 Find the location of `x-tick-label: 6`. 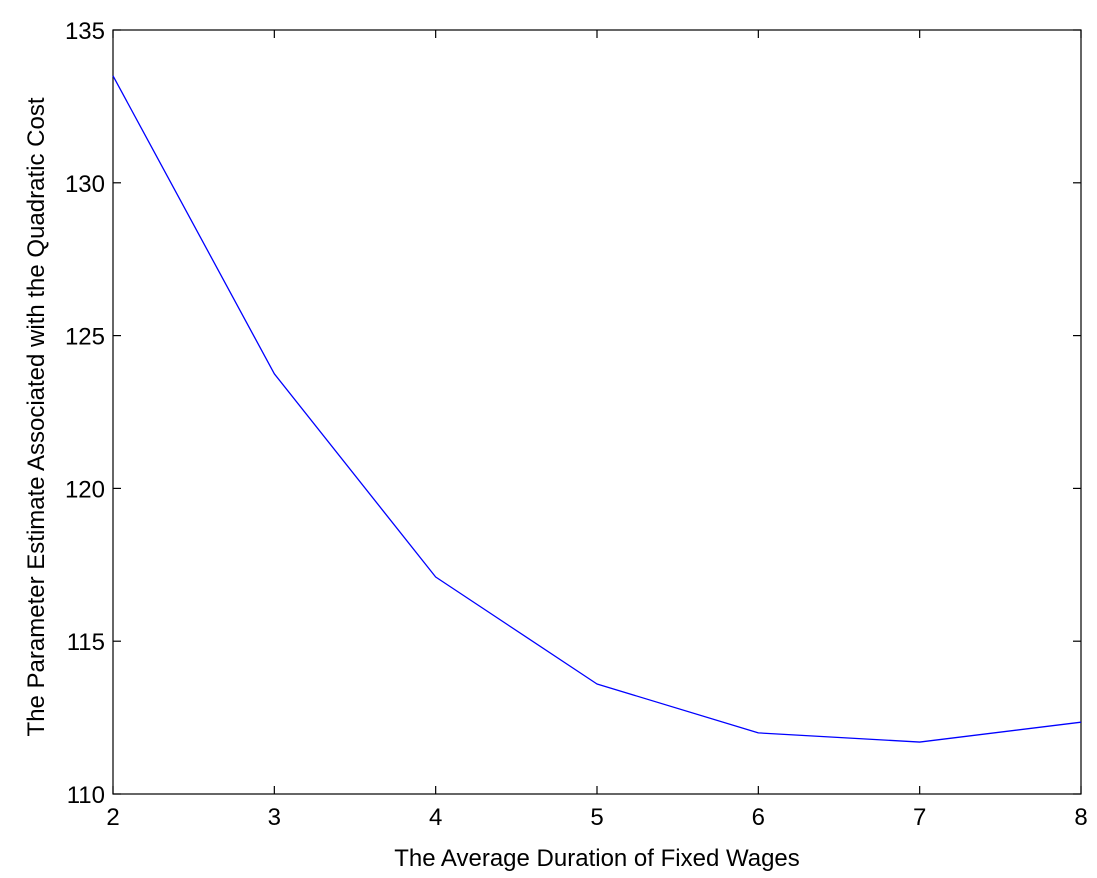

x-tick-label: 6 is located at coordinates (758, 817).